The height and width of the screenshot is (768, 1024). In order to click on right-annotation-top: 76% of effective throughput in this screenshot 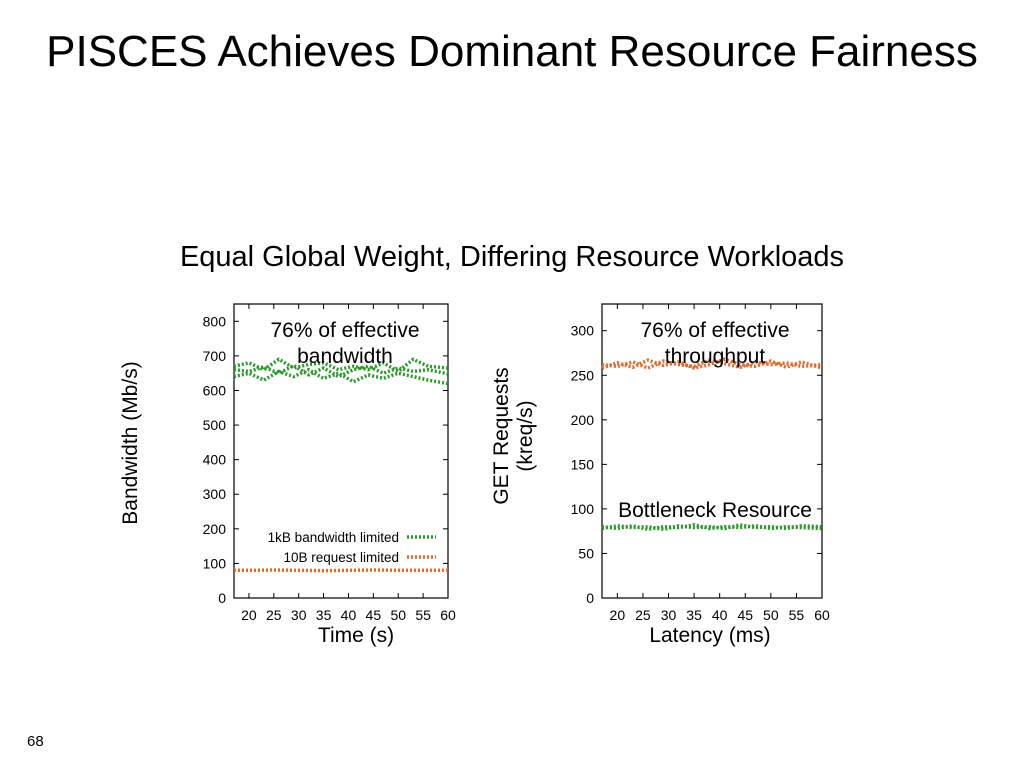, I will do `click(715, 343)`.